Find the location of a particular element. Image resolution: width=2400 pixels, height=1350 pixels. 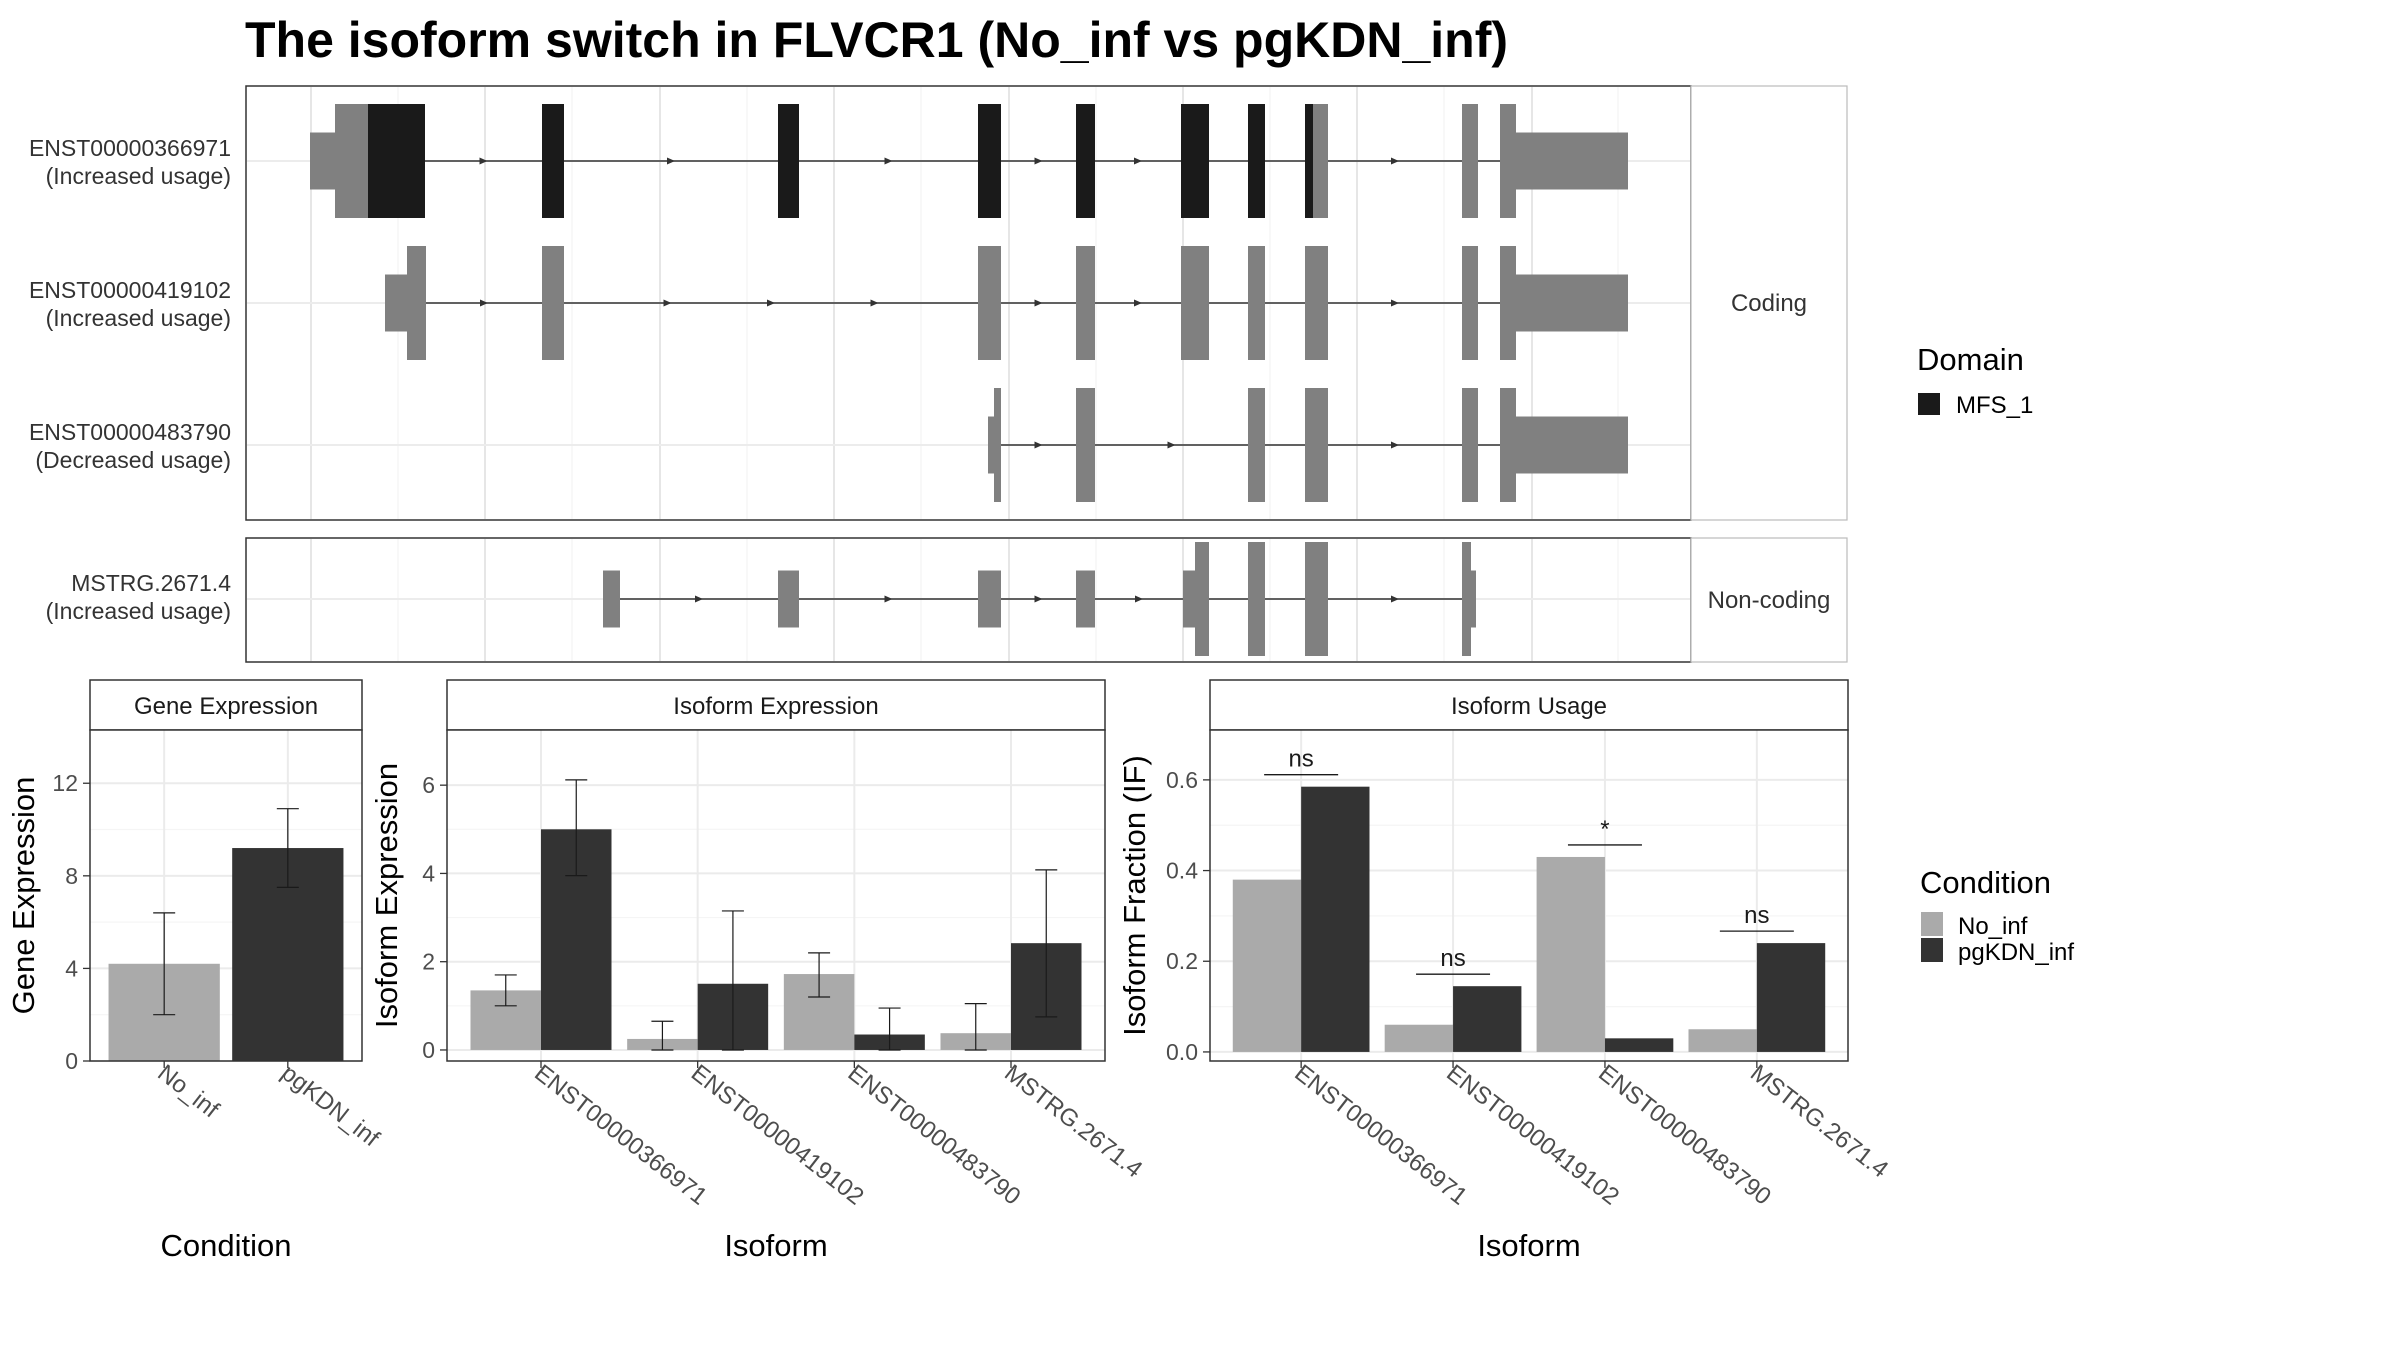

x-tick-label: pgKDN_inf is located at coordinates (330, 1105).